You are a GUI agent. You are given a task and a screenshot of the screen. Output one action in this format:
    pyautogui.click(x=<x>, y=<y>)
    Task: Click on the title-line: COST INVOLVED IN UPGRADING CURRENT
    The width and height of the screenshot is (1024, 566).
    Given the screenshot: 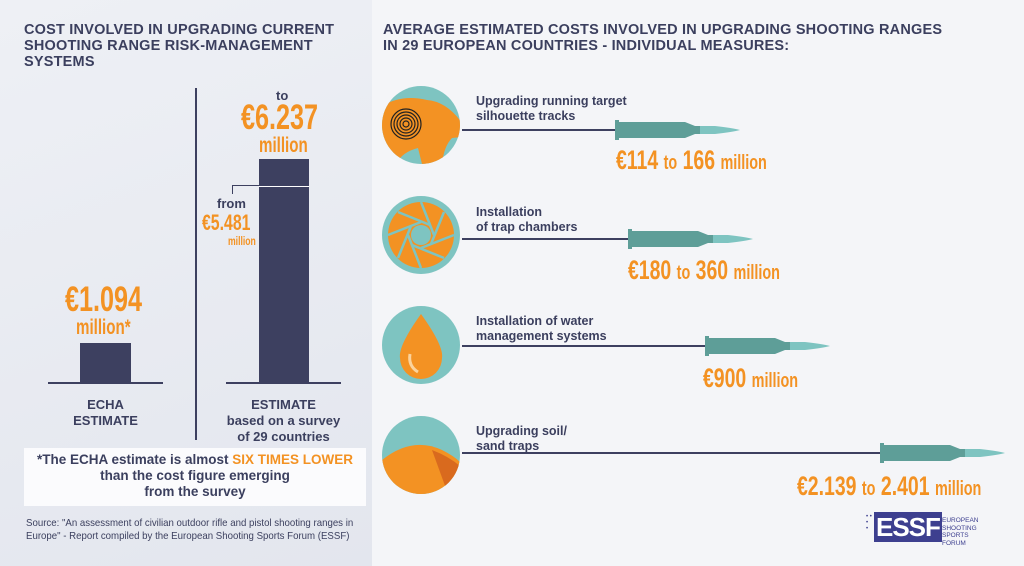 What is the action you would take?
    pyautogui.click(x=179, y=30)
    